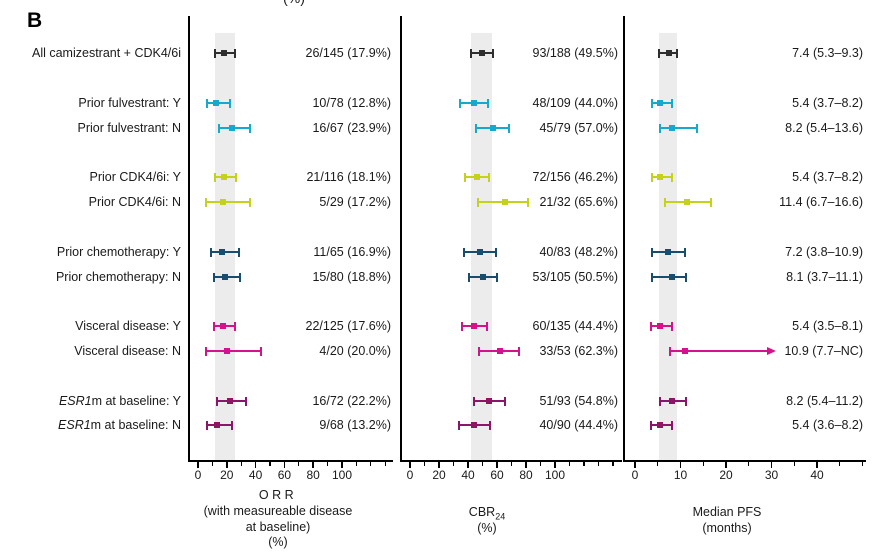 Image resolution: width=890 pixels, height=556 pixels. Describe the element at coordinates (827, 326) in the screenshot. I see `value-label: 5.4 (3.5–8.1)` at that location.